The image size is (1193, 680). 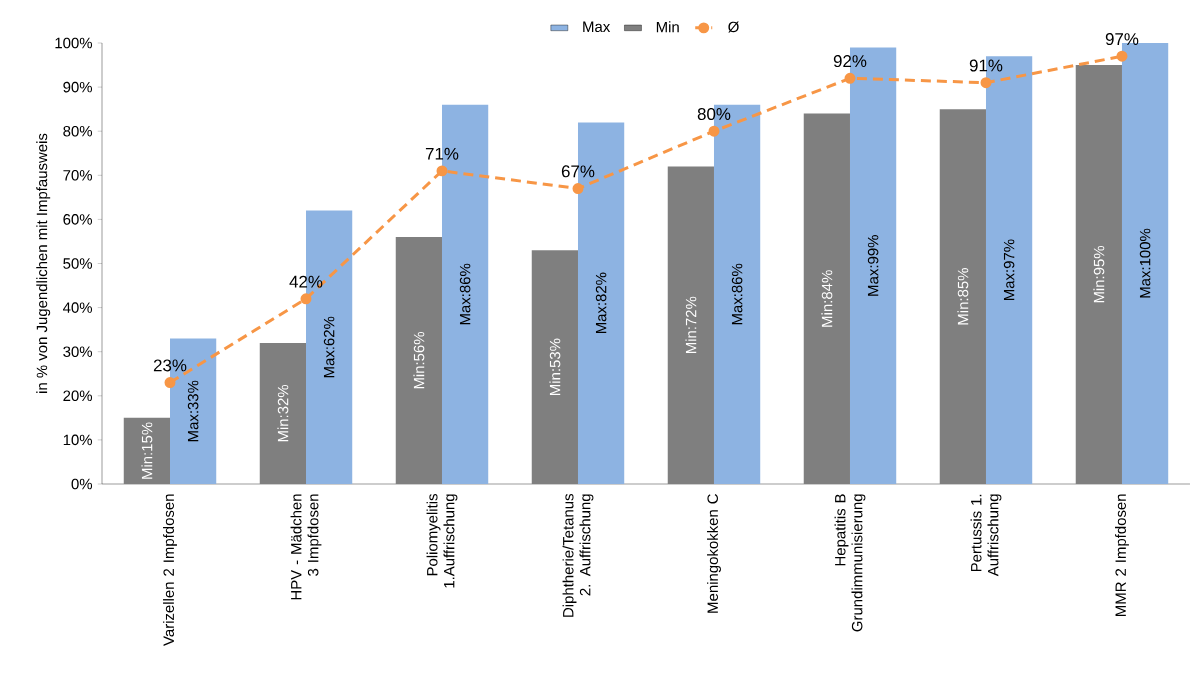 I want to click on data-label: 92%, so click(x=850, y=61).